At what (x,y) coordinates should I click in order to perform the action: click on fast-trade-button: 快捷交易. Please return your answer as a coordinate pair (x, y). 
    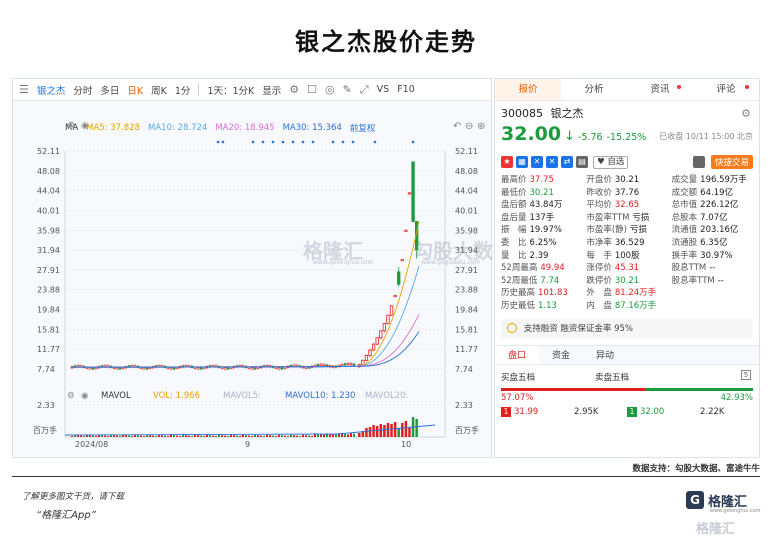
    Looking at the image, I should click on (731, 162).